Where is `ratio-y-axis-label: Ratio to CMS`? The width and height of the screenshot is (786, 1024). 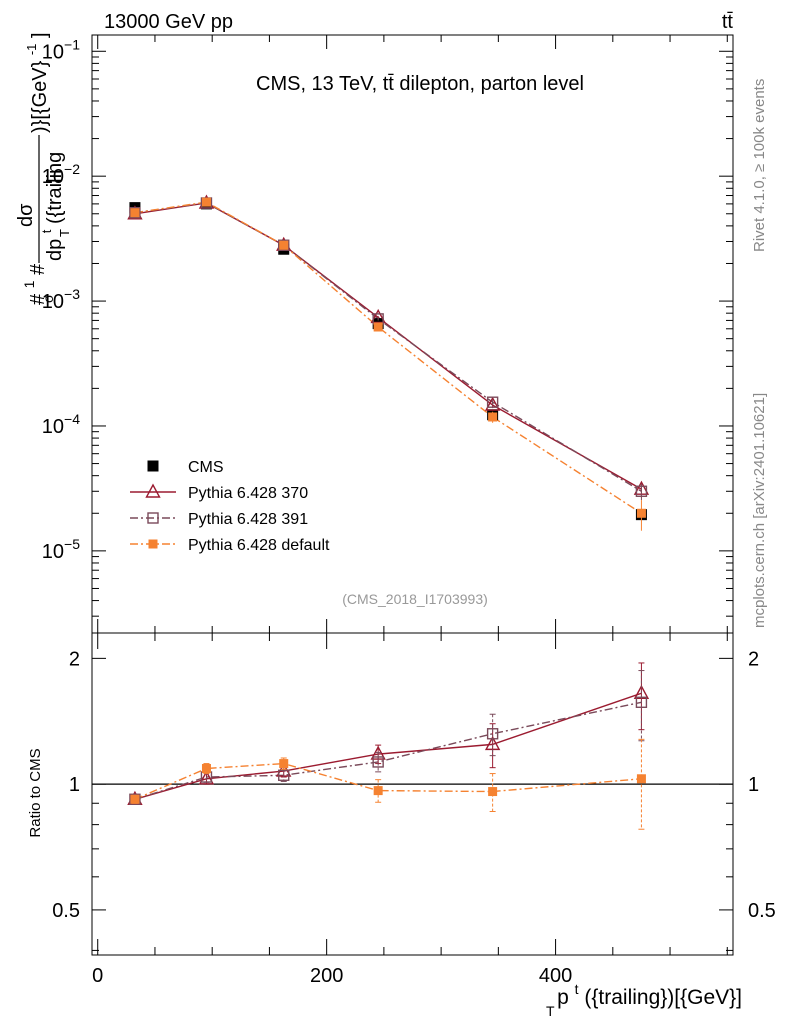
ratio-y-axis-label: Ratio to CMS is located at coordinates (35, 792).